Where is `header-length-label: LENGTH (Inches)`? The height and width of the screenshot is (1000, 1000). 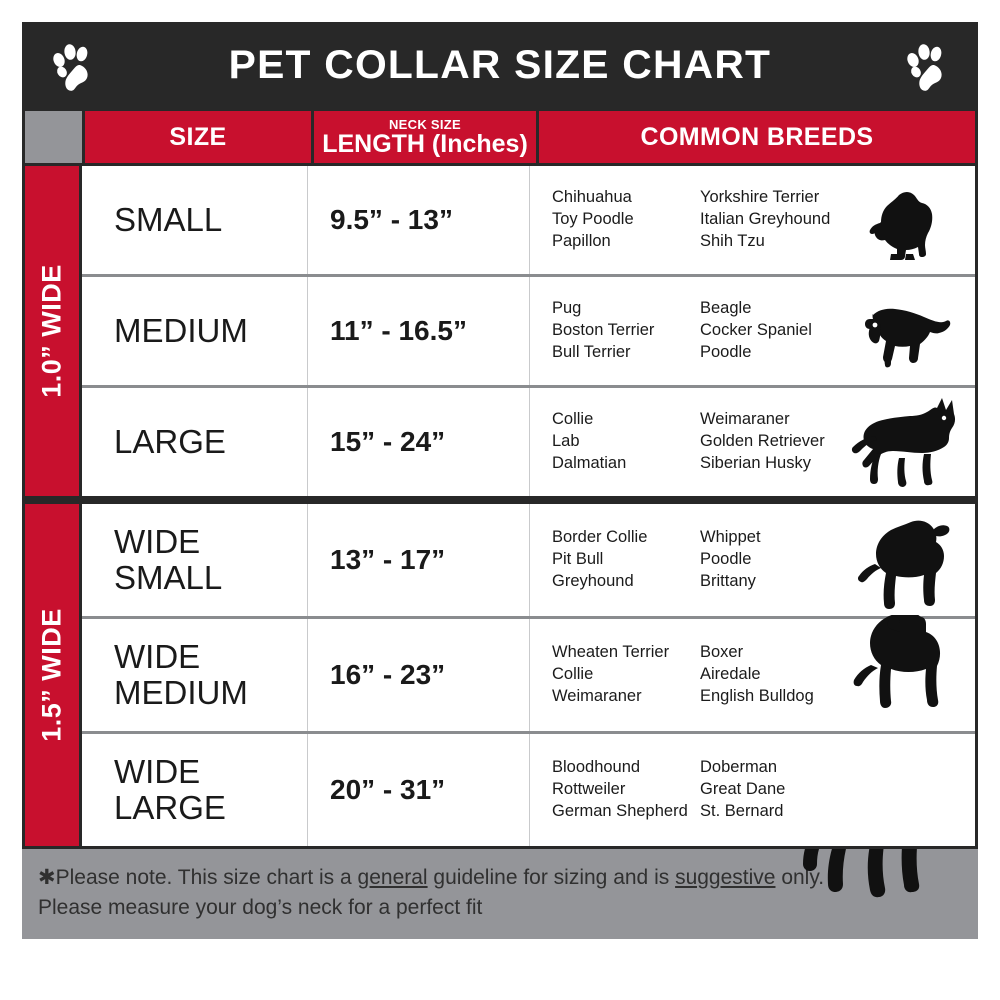 header-length-label: LENGTH (Inches) is located at coordinates (425, 143).